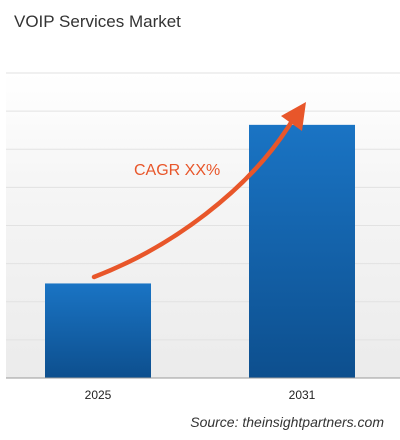  I want to click on chart-title: VOIP Services Market, so click(97, 21).